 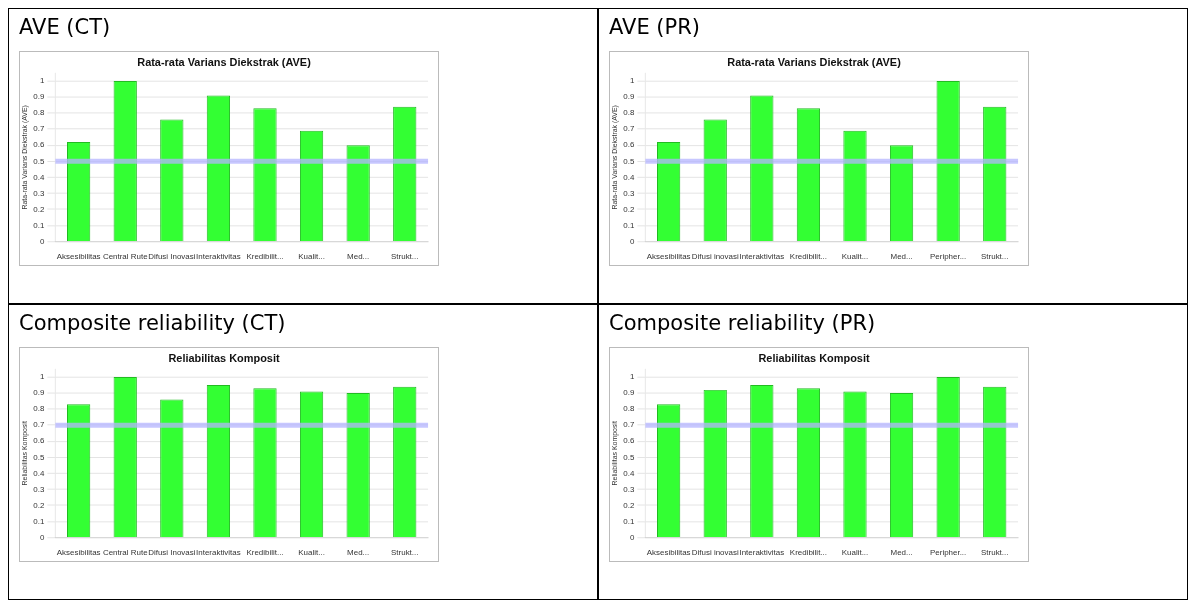 I want to click on chart-title: Composite reliability (PR), so click(x=743, y=323).